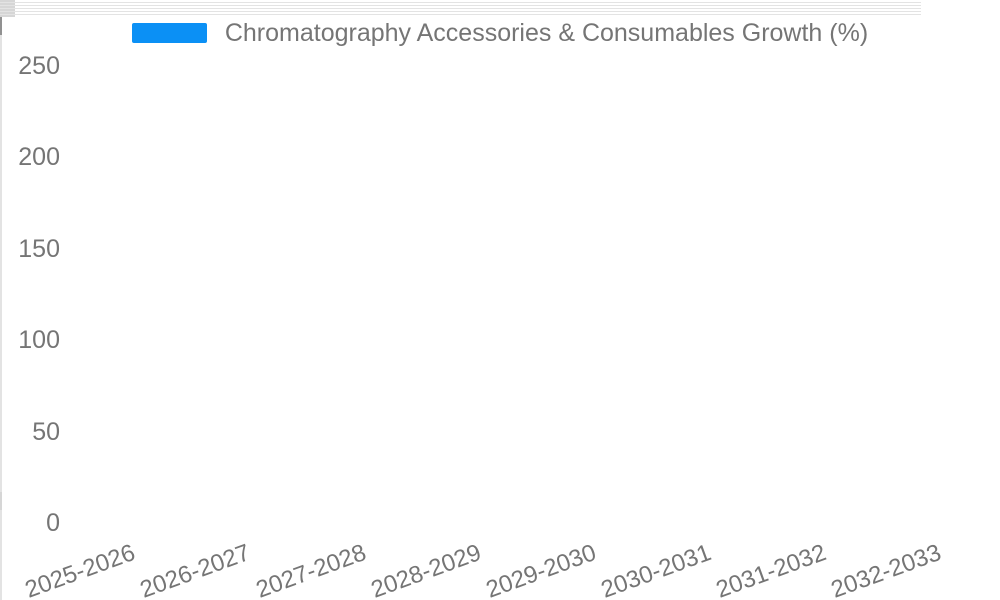  What do you see at coordinates (500, 172) in the screenshot?
I see `bar-value-label: 189` at bounding box center [500, 172].